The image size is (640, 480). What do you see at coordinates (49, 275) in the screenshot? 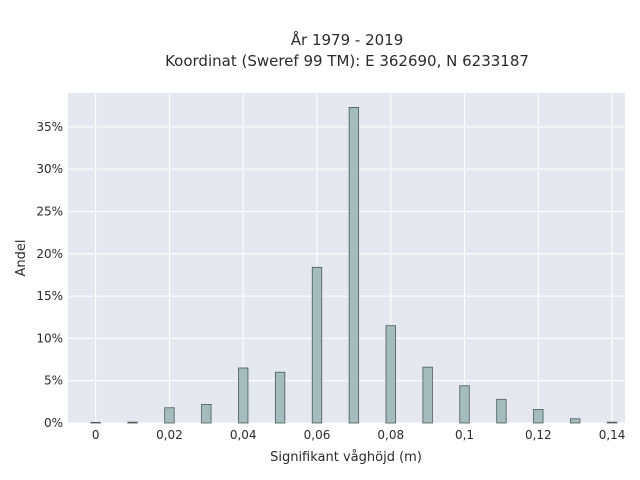
I see `y-axis-ticks: 0% 5% 10% 15% 20% 25% 30% 35%` at bounding box center [49, 275].